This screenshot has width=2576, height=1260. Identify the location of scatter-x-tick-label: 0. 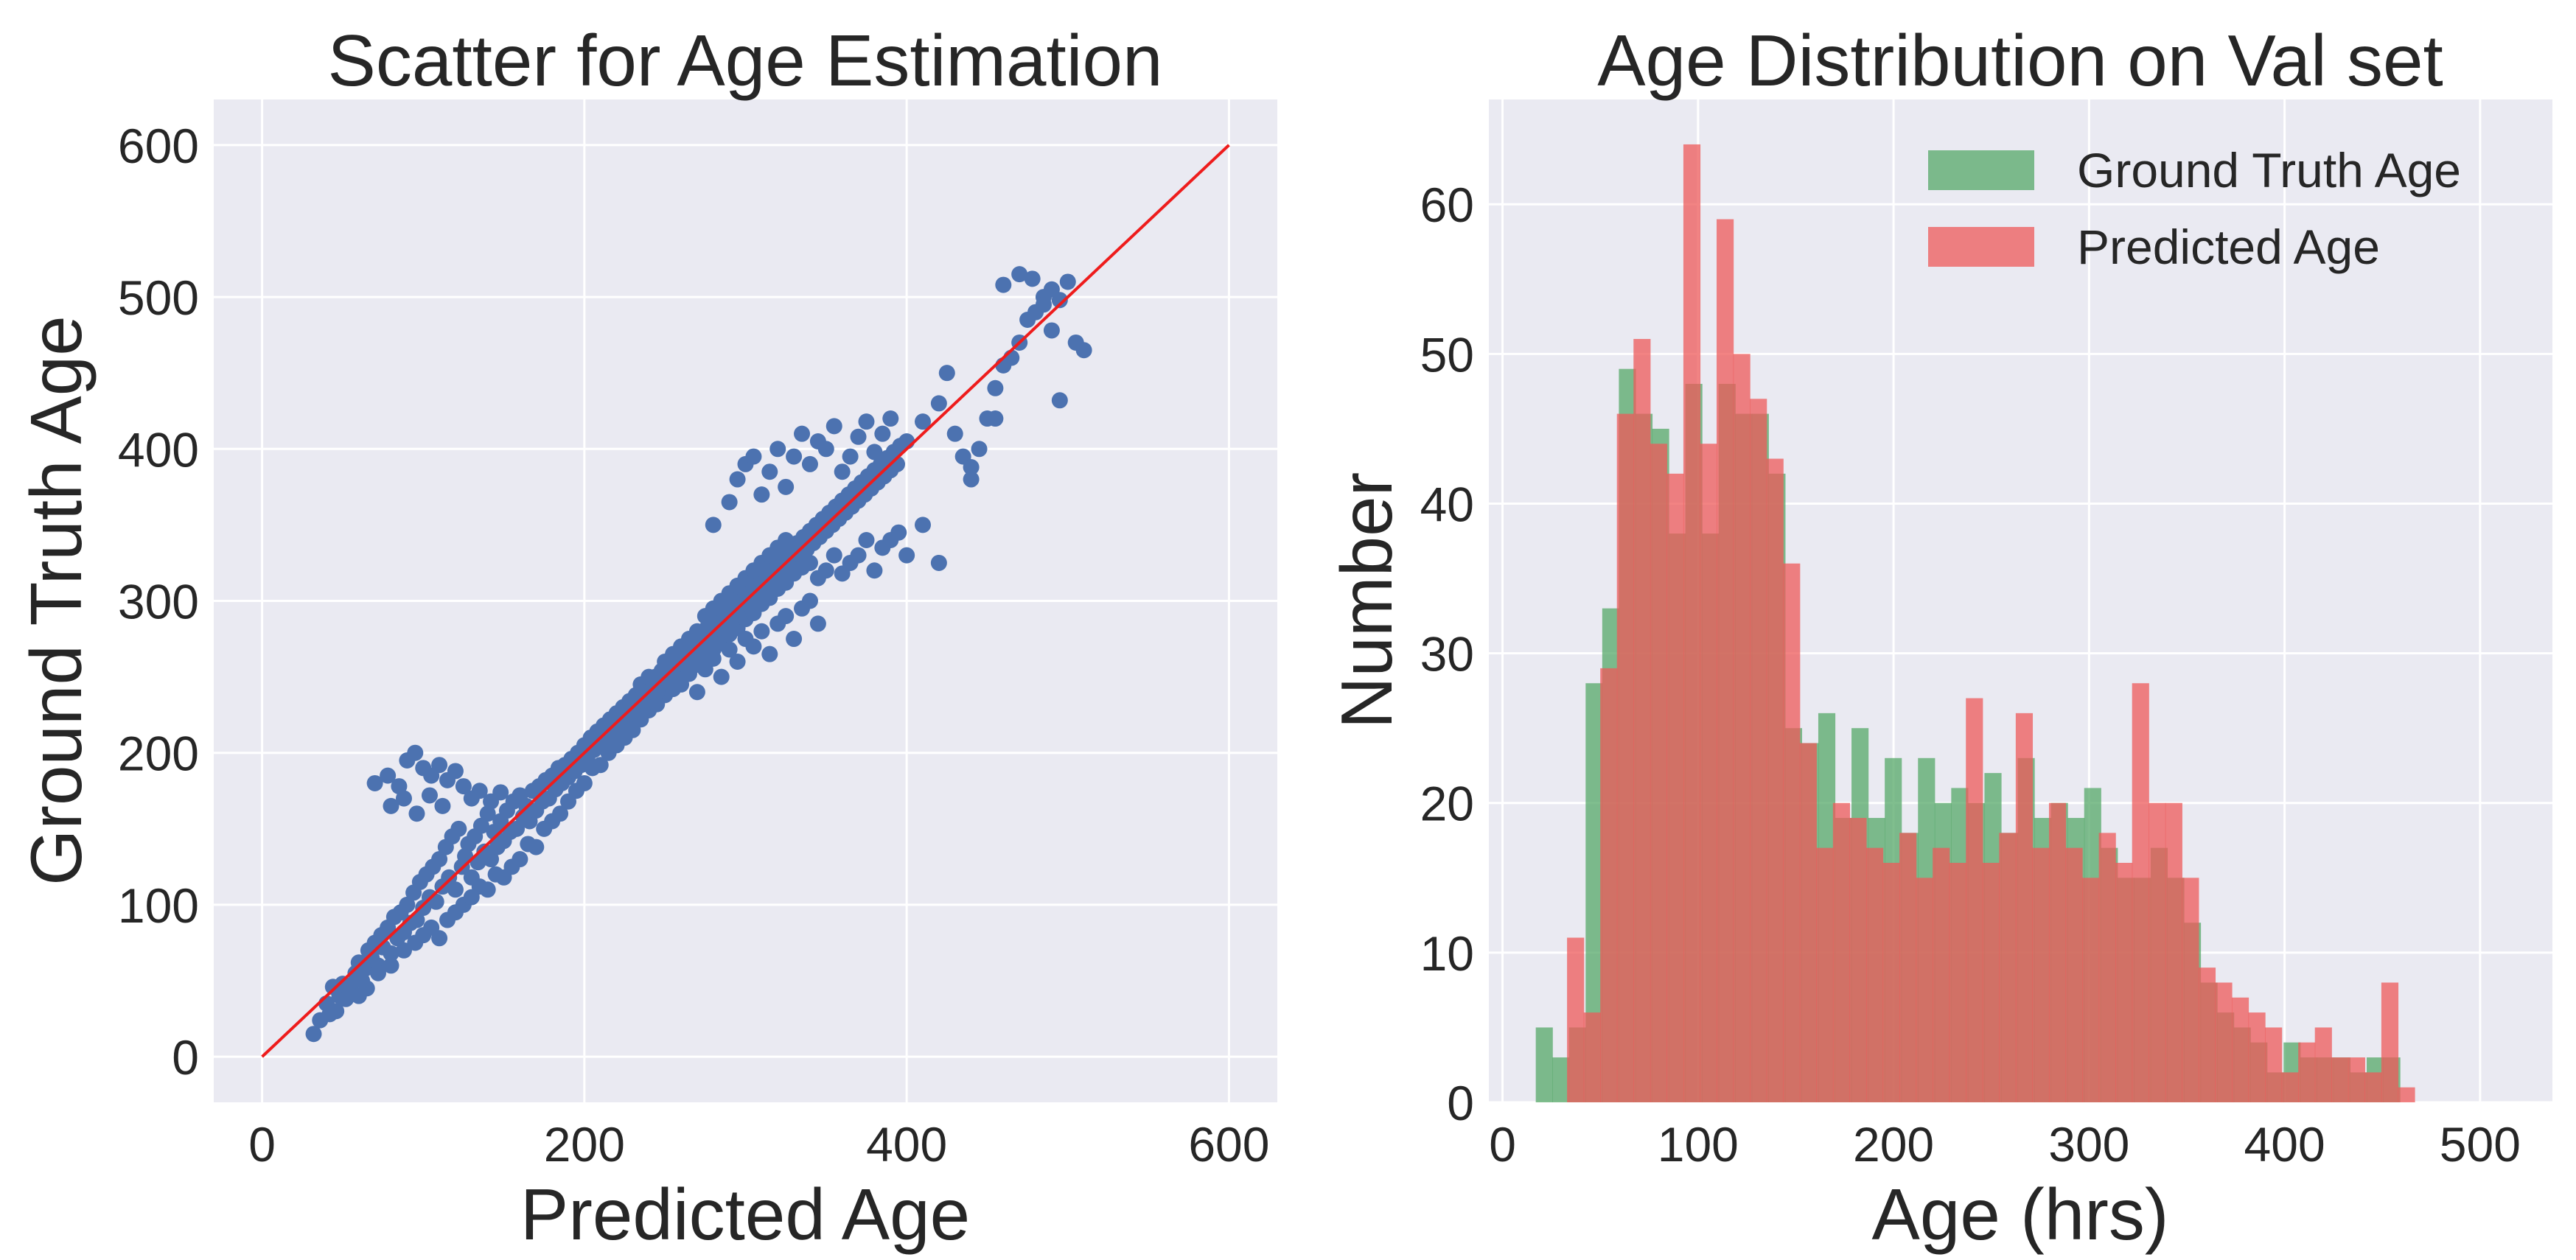
(262, 1144).